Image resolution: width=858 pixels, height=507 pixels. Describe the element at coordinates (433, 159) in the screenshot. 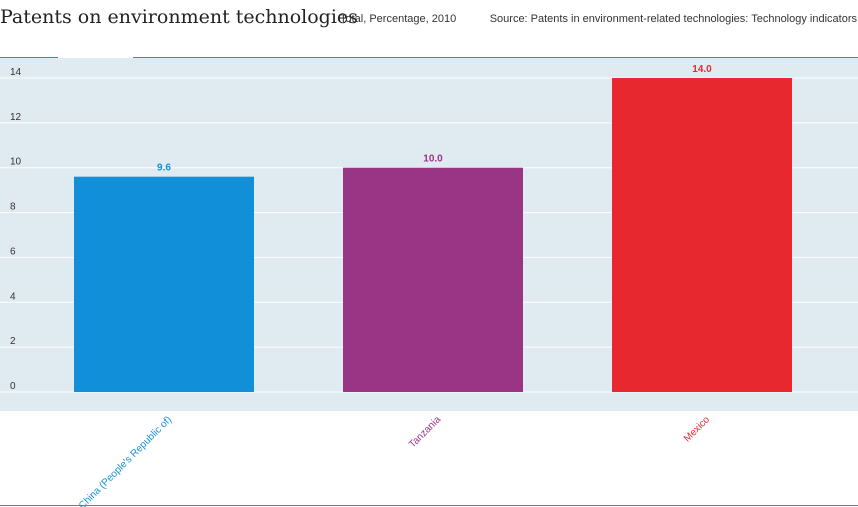

I see `value-label: 10.0` at that location.